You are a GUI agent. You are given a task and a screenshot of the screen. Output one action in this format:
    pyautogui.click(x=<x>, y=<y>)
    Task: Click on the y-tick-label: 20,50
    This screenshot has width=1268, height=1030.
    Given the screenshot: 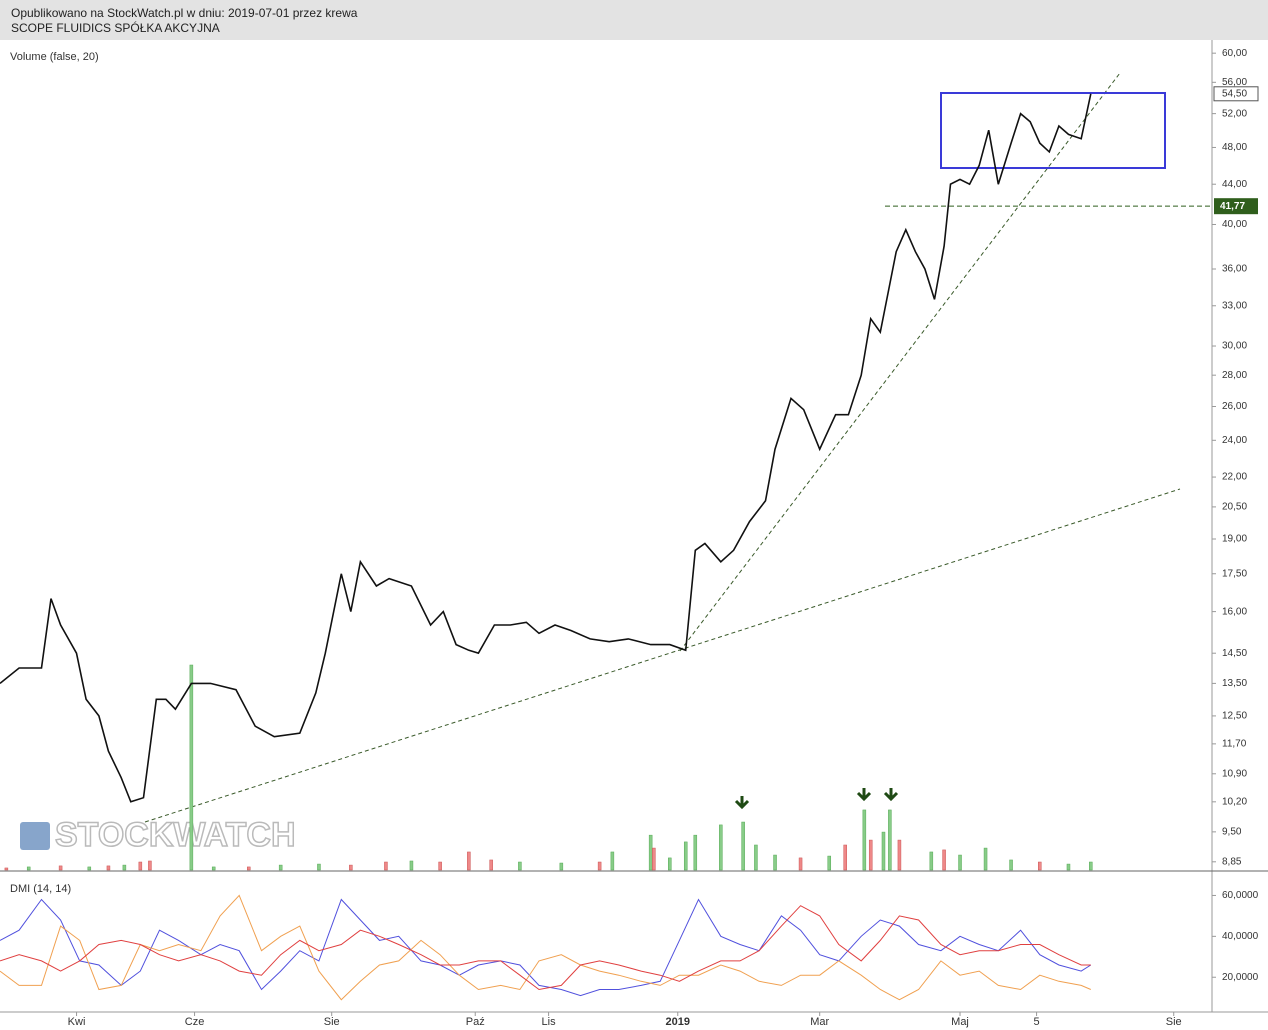 What is the action you would take?
    pyautogui.click(x=1234, y=507)
    